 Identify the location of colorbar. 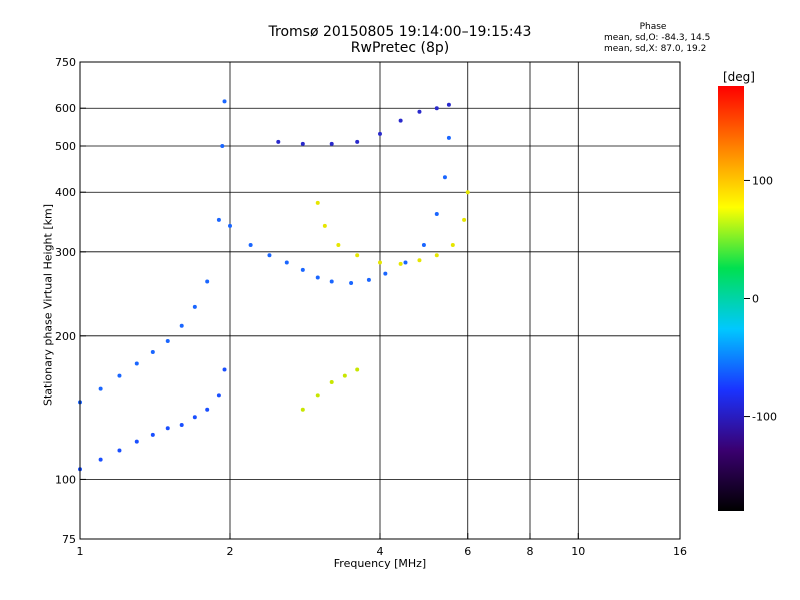
(731, 298).